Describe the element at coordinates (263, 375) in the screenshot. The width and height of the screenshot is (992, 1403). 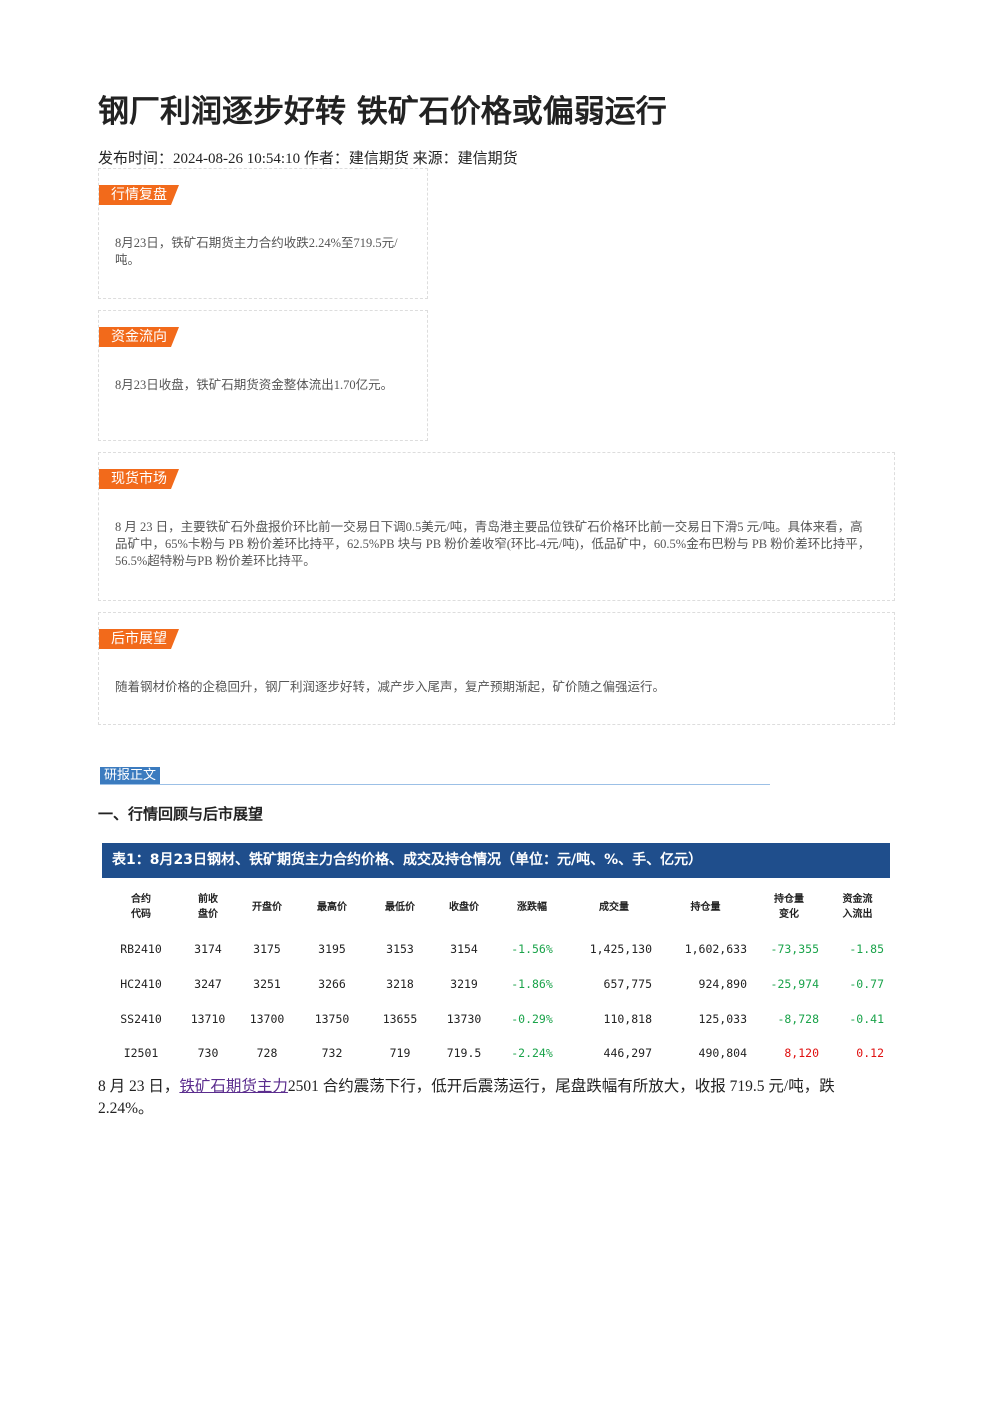
I see `section-box: 资金流向 8月23日收盘，铁矿石期货资金整体流出1.70亿元。` at that location.